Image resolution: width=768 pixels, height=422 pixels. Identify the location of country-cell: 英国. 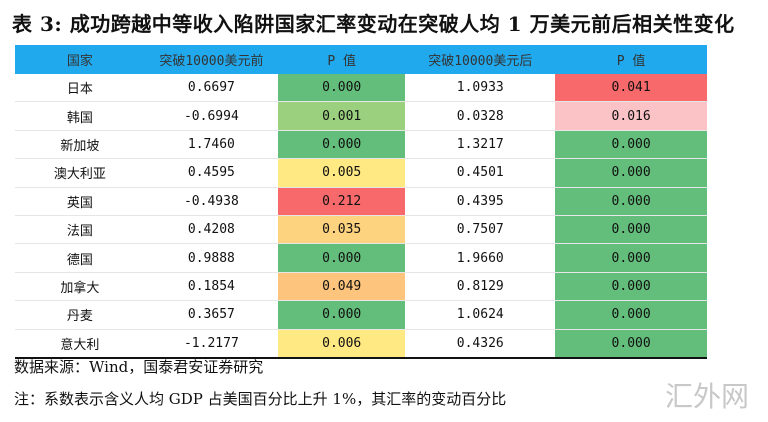
(80, 201).